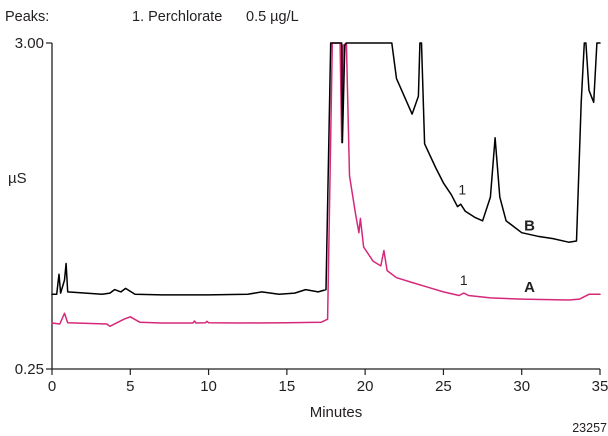 This screenshot has height=436, width=608. Describe the element at coordinates (462, 190) in the screenshot. I see `peak-label-b: 1` at that location.